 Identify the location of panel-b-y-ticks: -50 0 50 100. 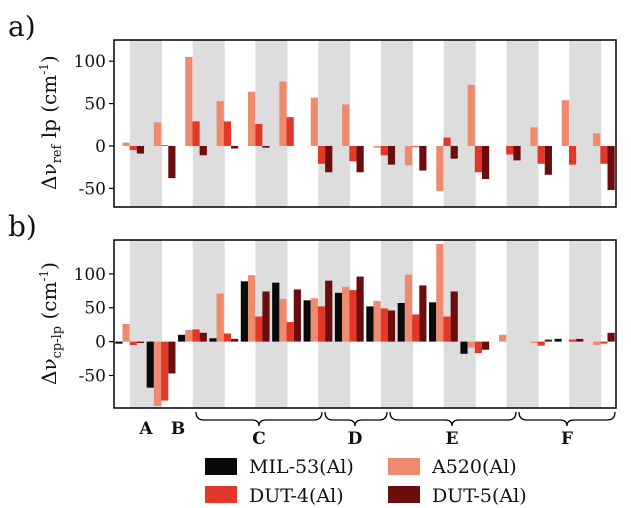
(94, 325).